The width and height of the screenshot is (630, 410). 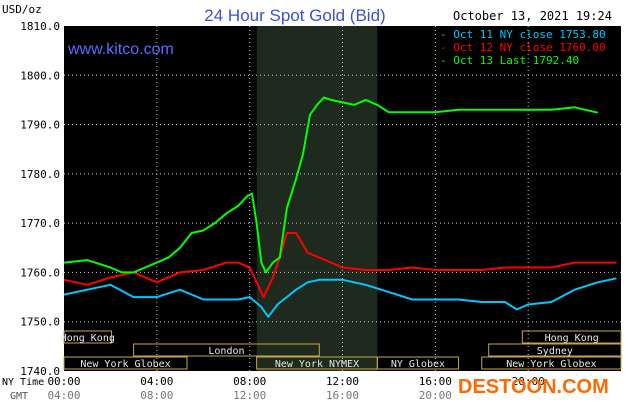 I want to click on legend-entry: - Oct 13 Last 1792.40, so click(x=509, y=60).